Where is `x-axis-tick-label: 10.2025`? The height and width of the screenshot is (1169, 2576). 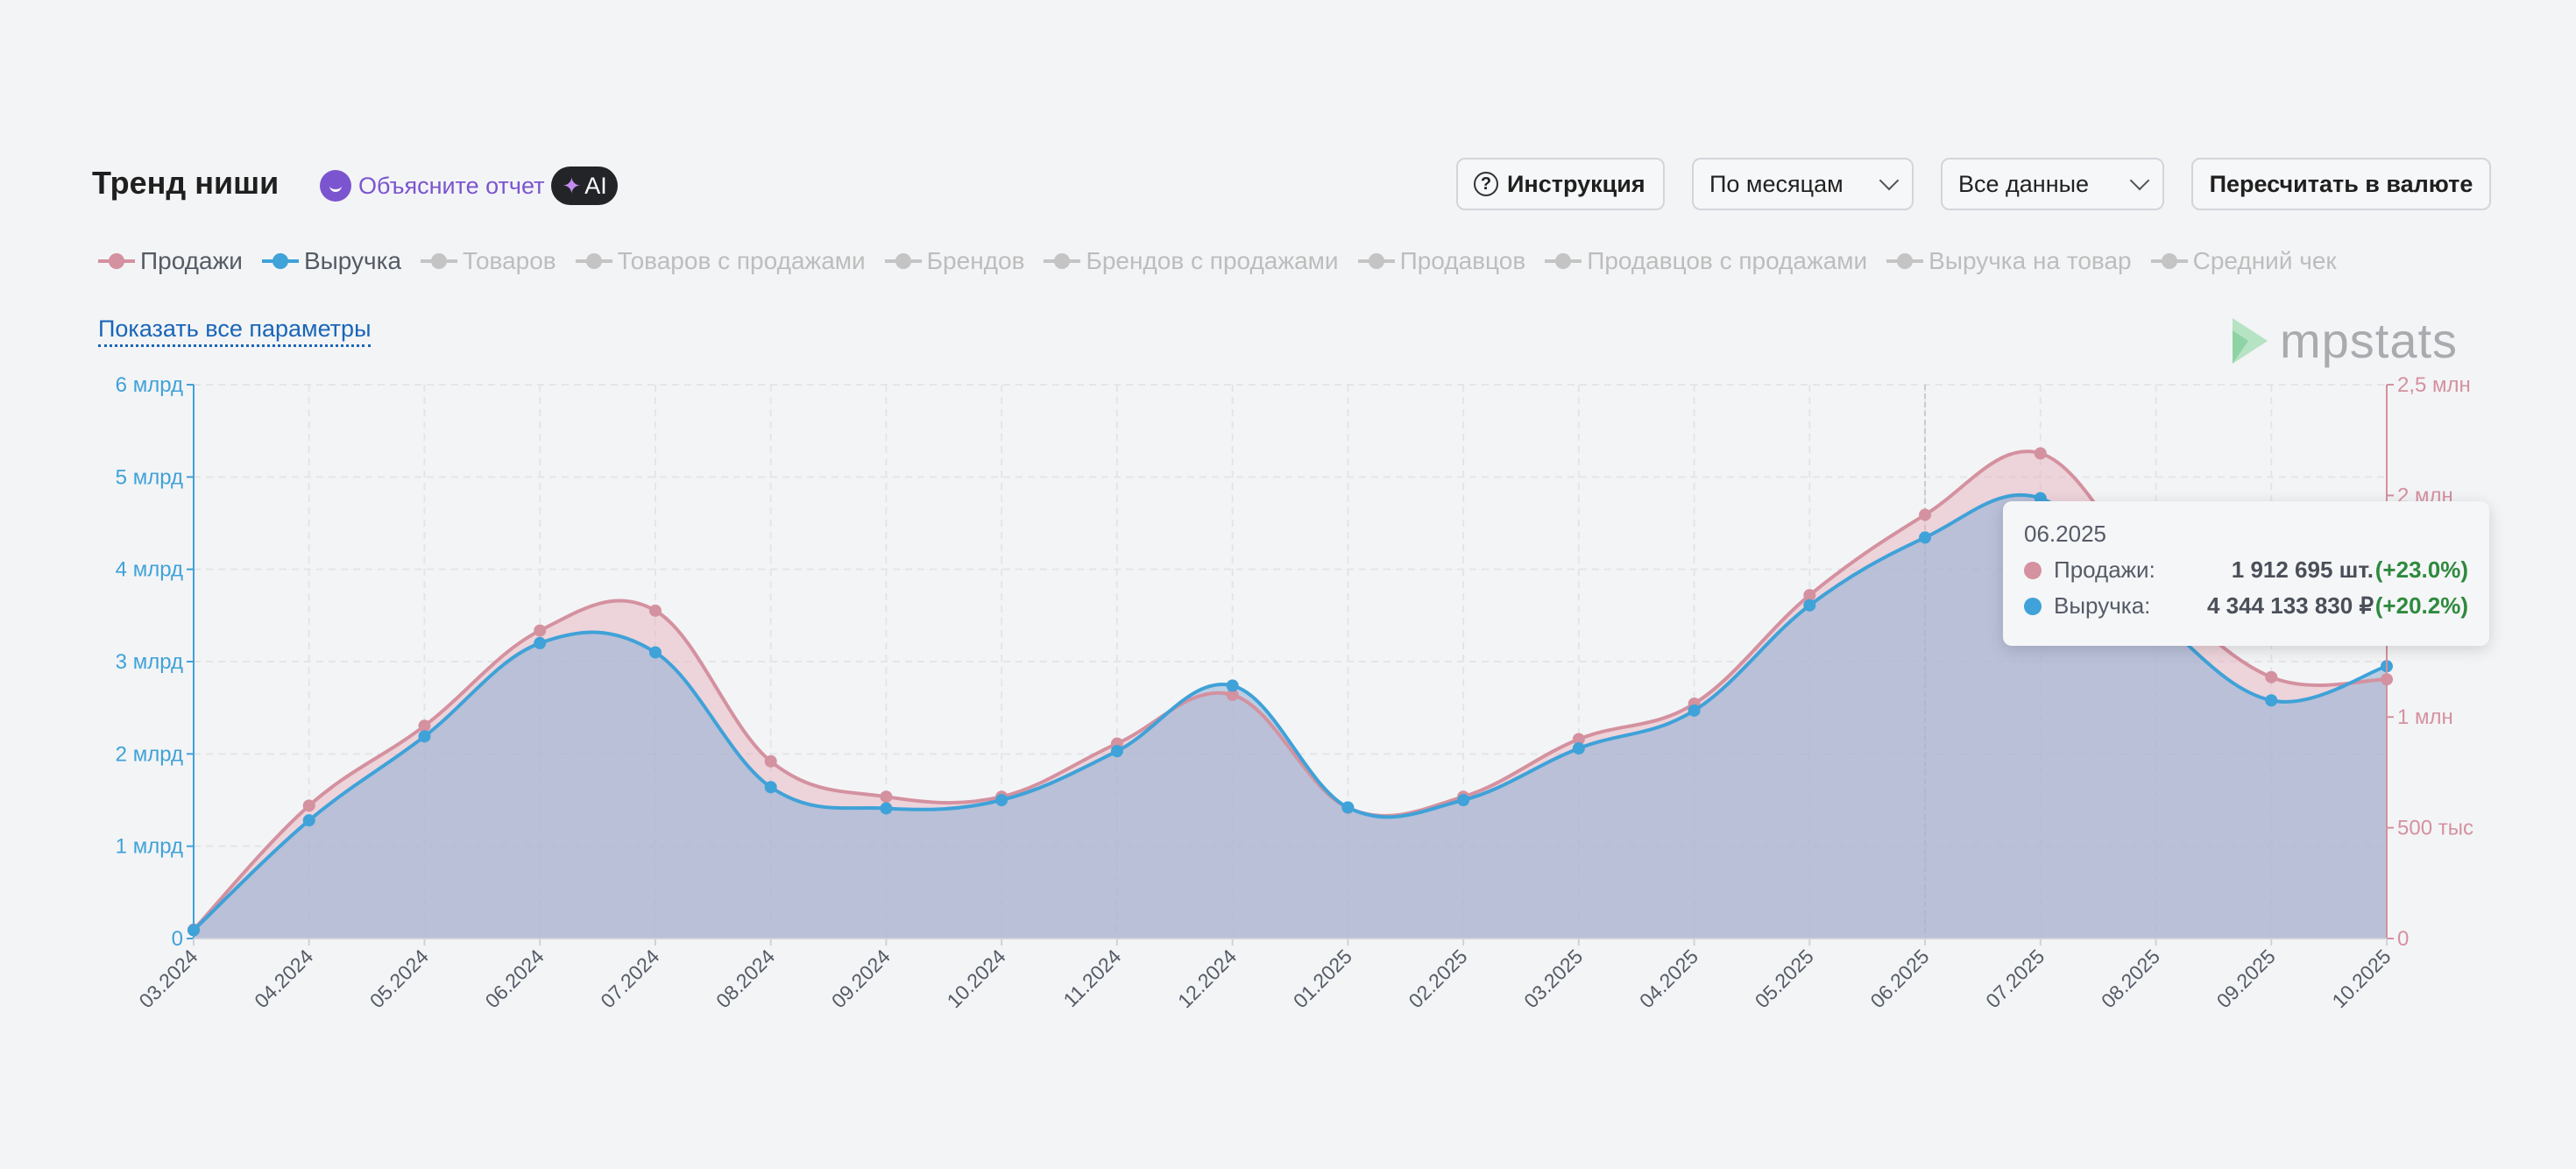 x-axis-tick-label: 10.2025 is located at coordinates (2361, 978).